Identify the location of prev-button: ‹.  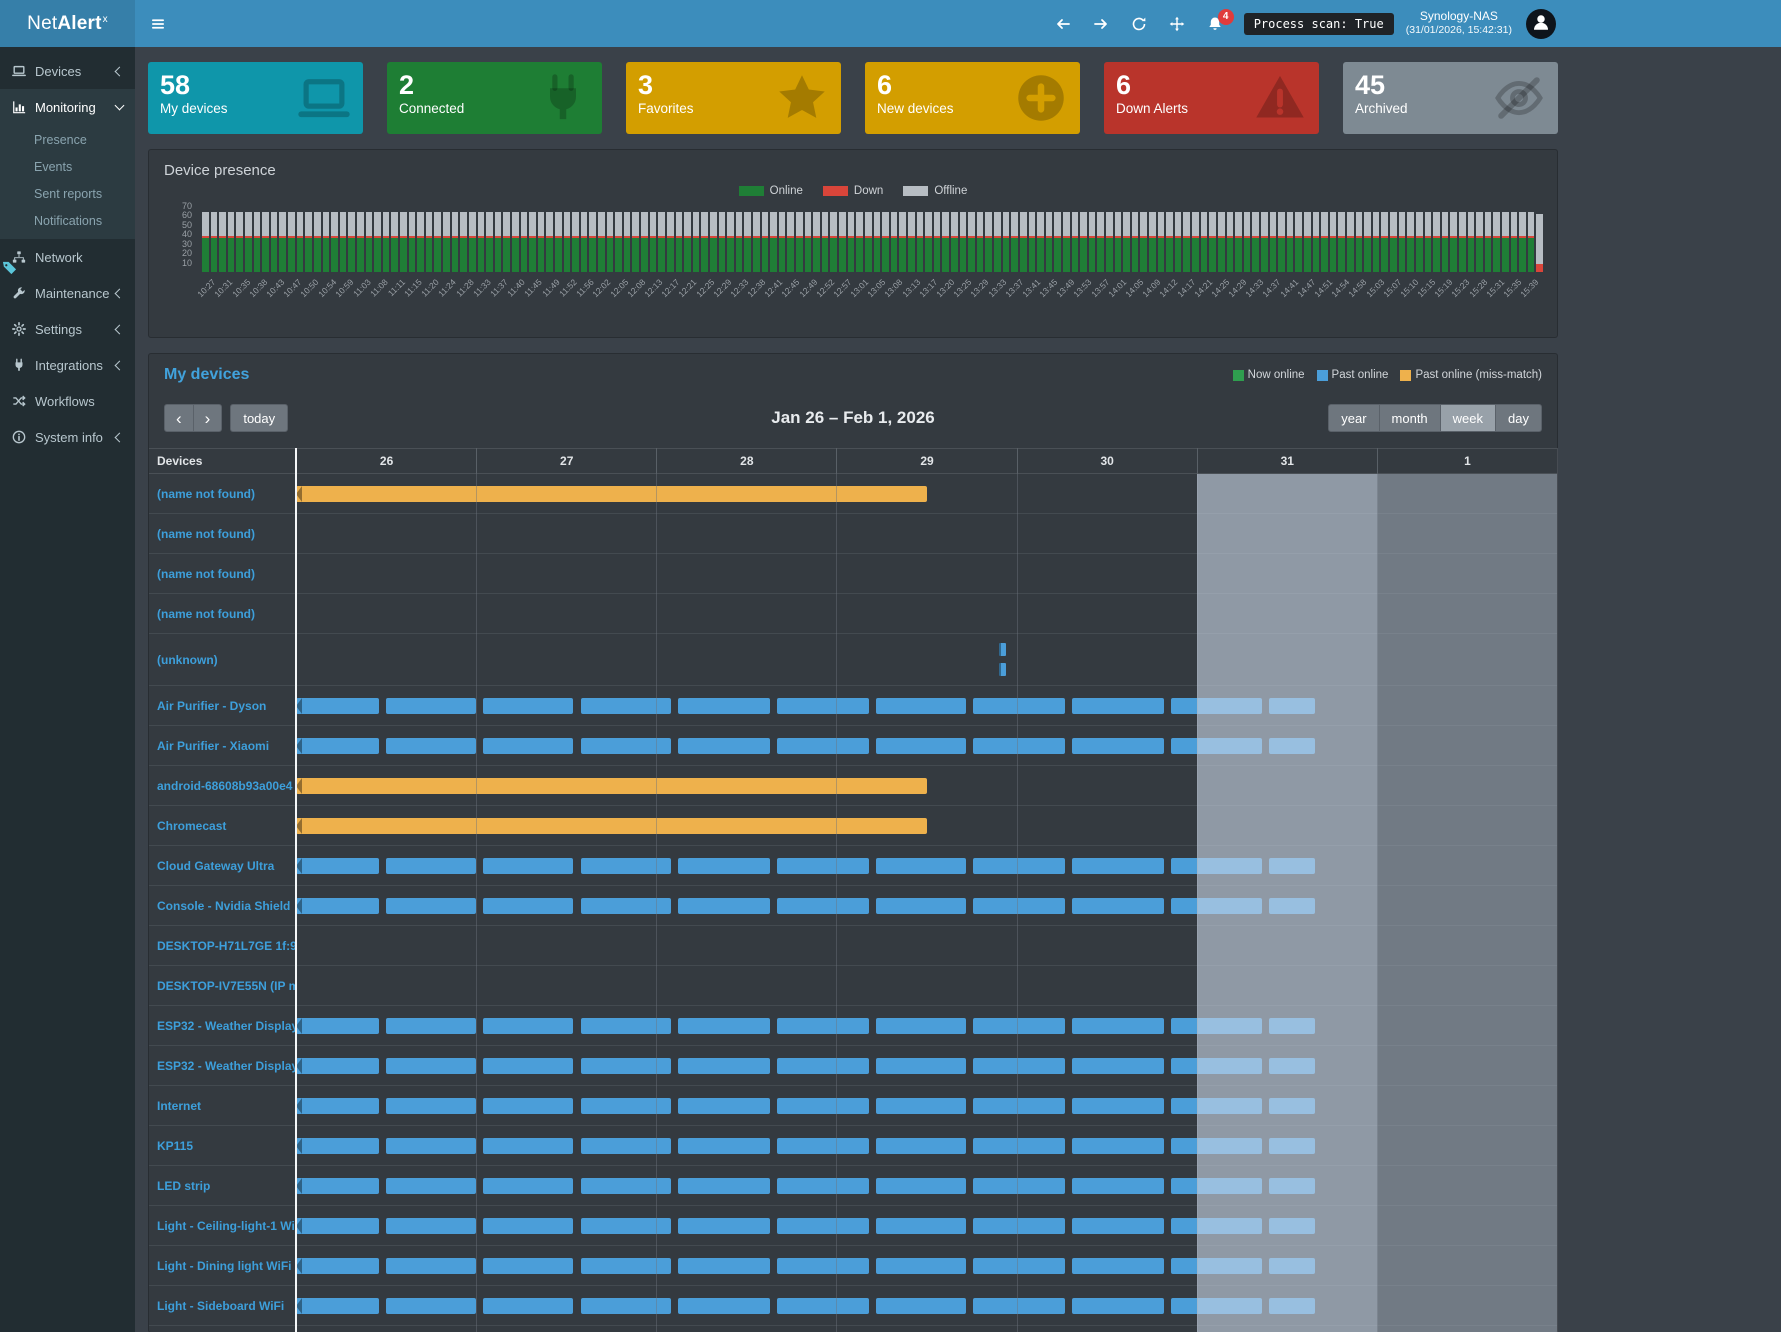
(179, 418).